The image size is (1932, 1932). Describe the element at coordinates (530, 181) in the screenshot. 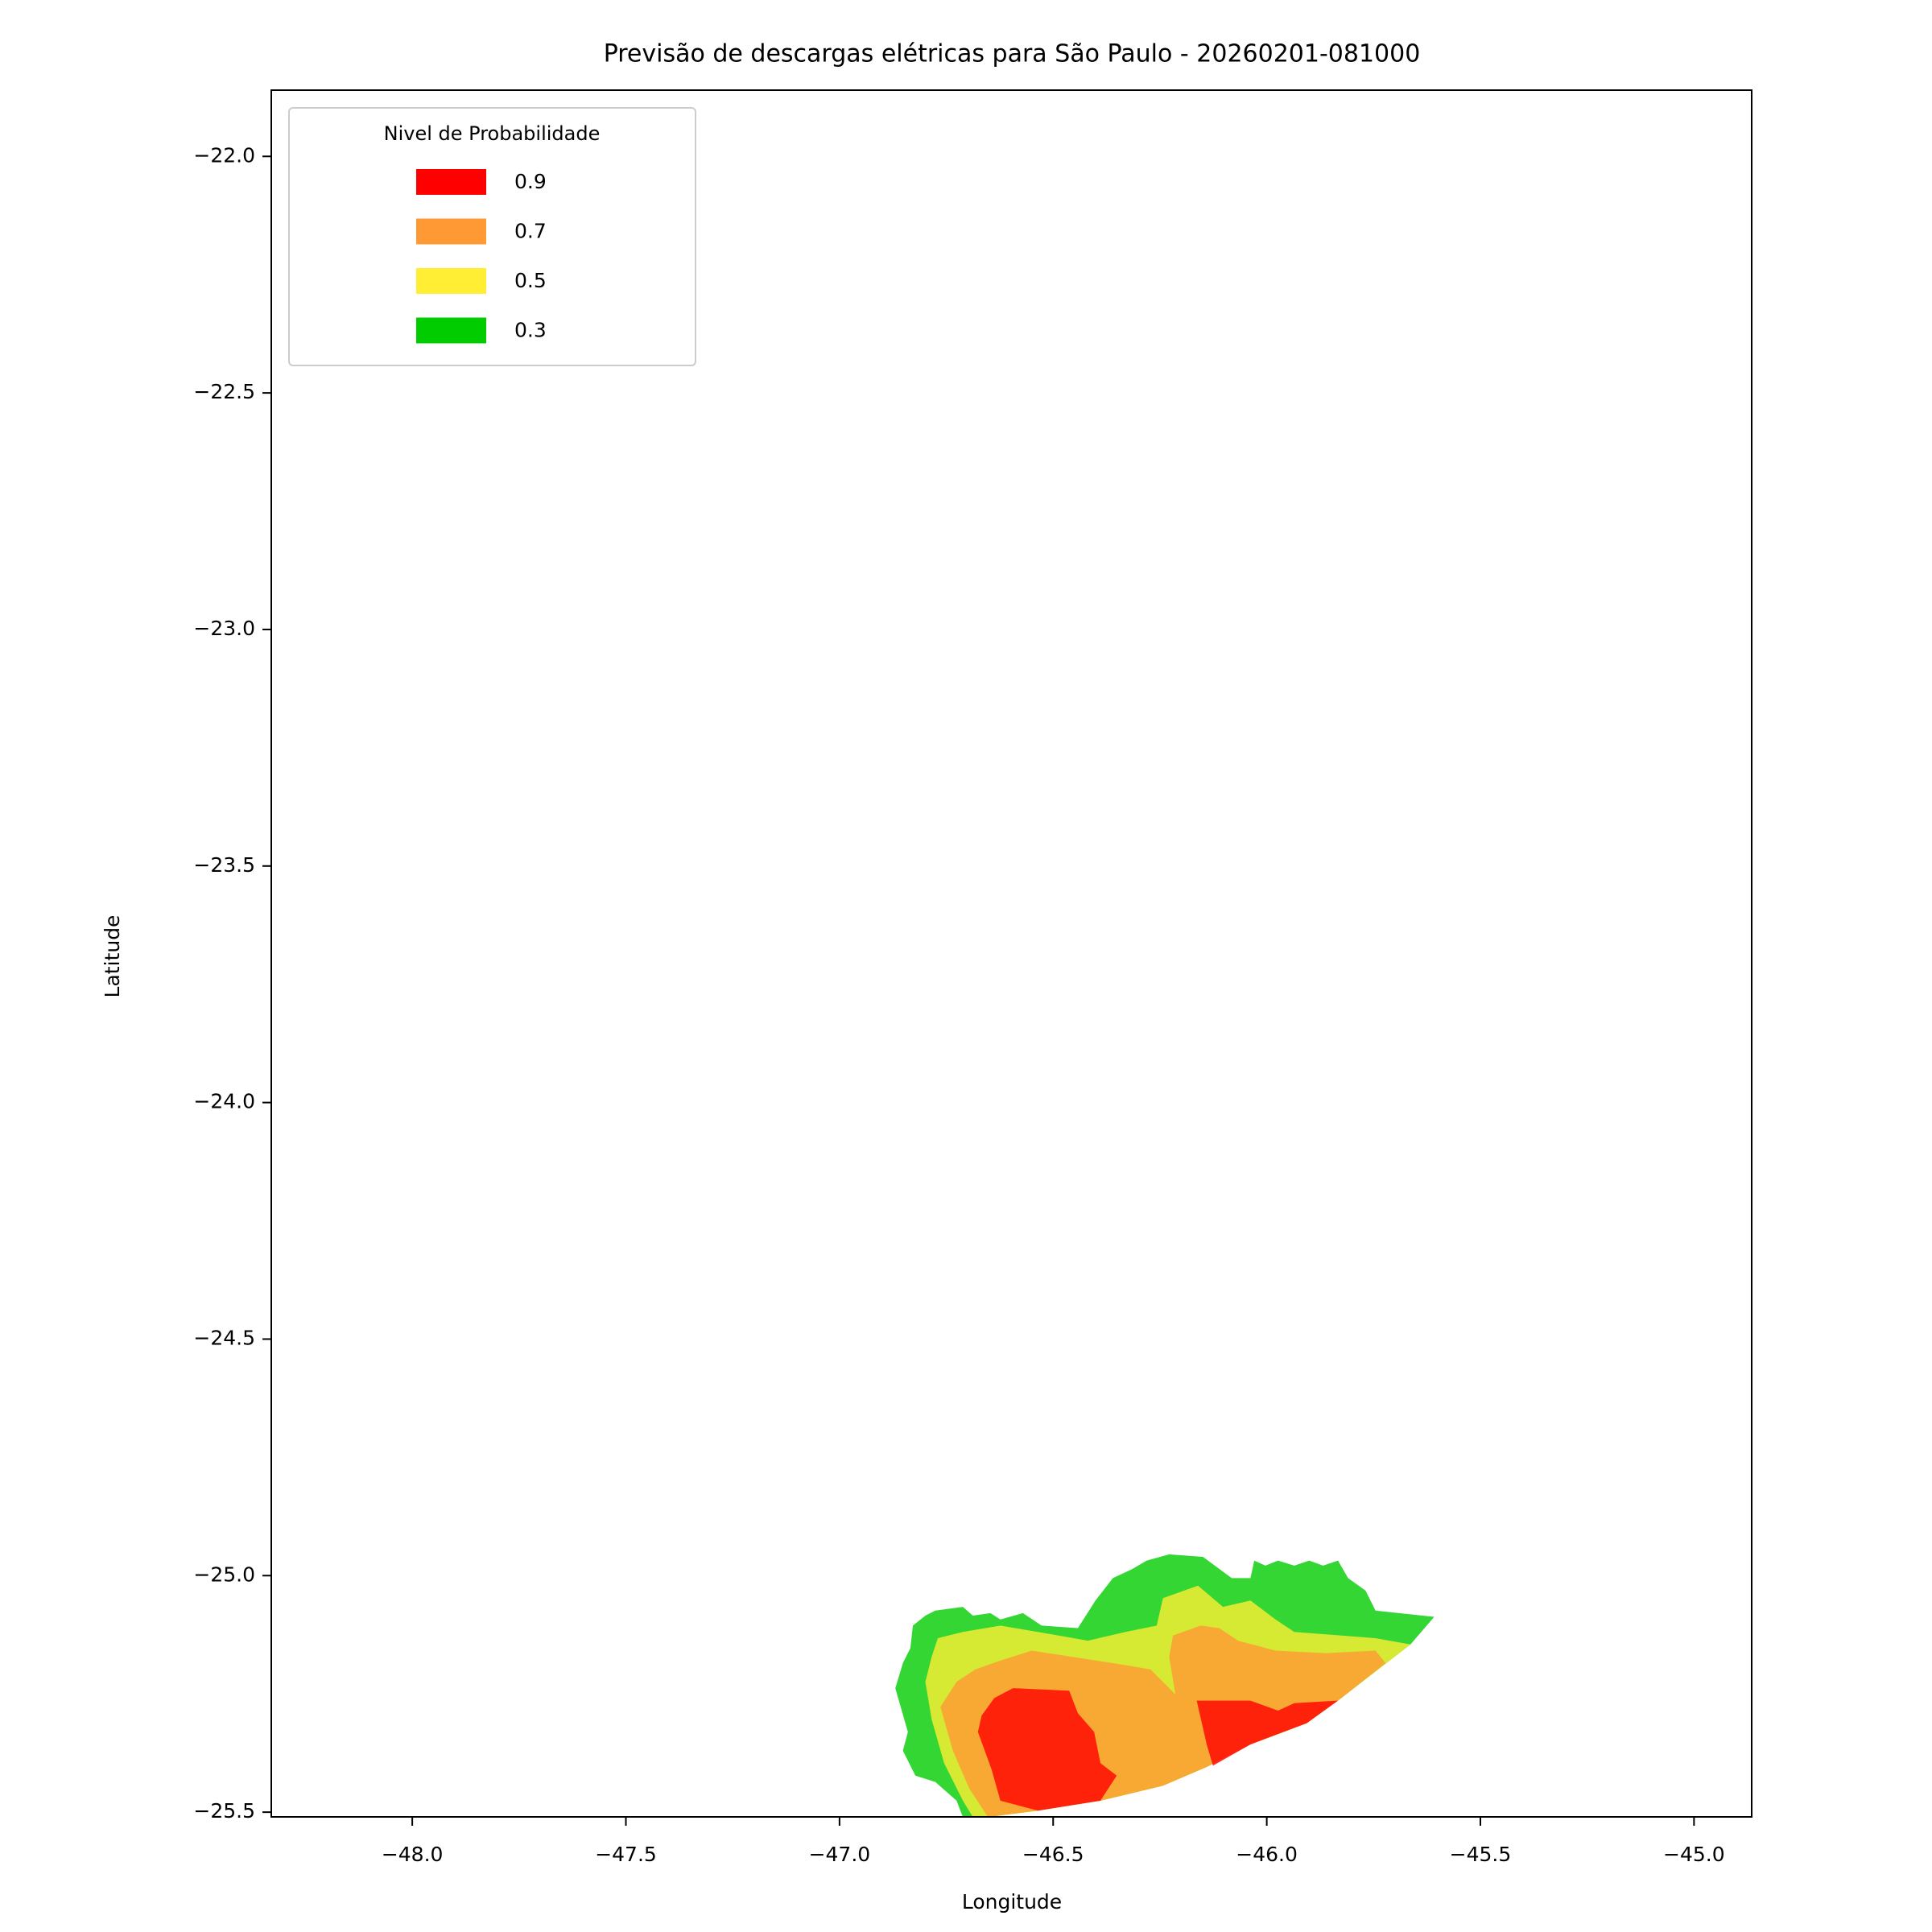

I see `legend-label: 0.9` at that location.